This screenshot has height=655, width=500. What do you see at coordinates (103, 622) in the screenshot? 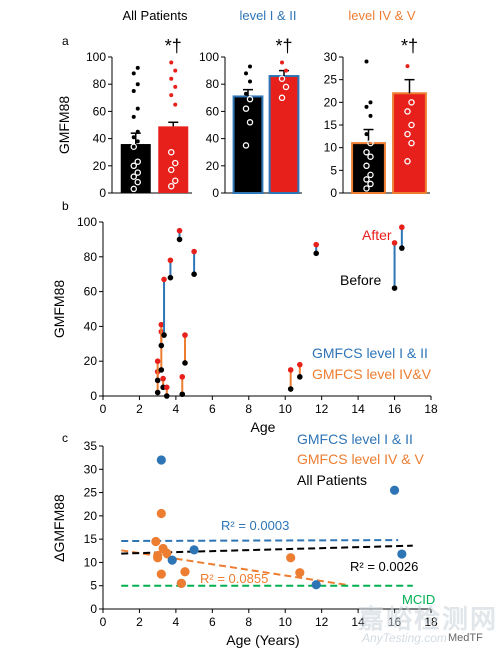
I see `x-tick-label: 0` at bounding box center [103, 622].